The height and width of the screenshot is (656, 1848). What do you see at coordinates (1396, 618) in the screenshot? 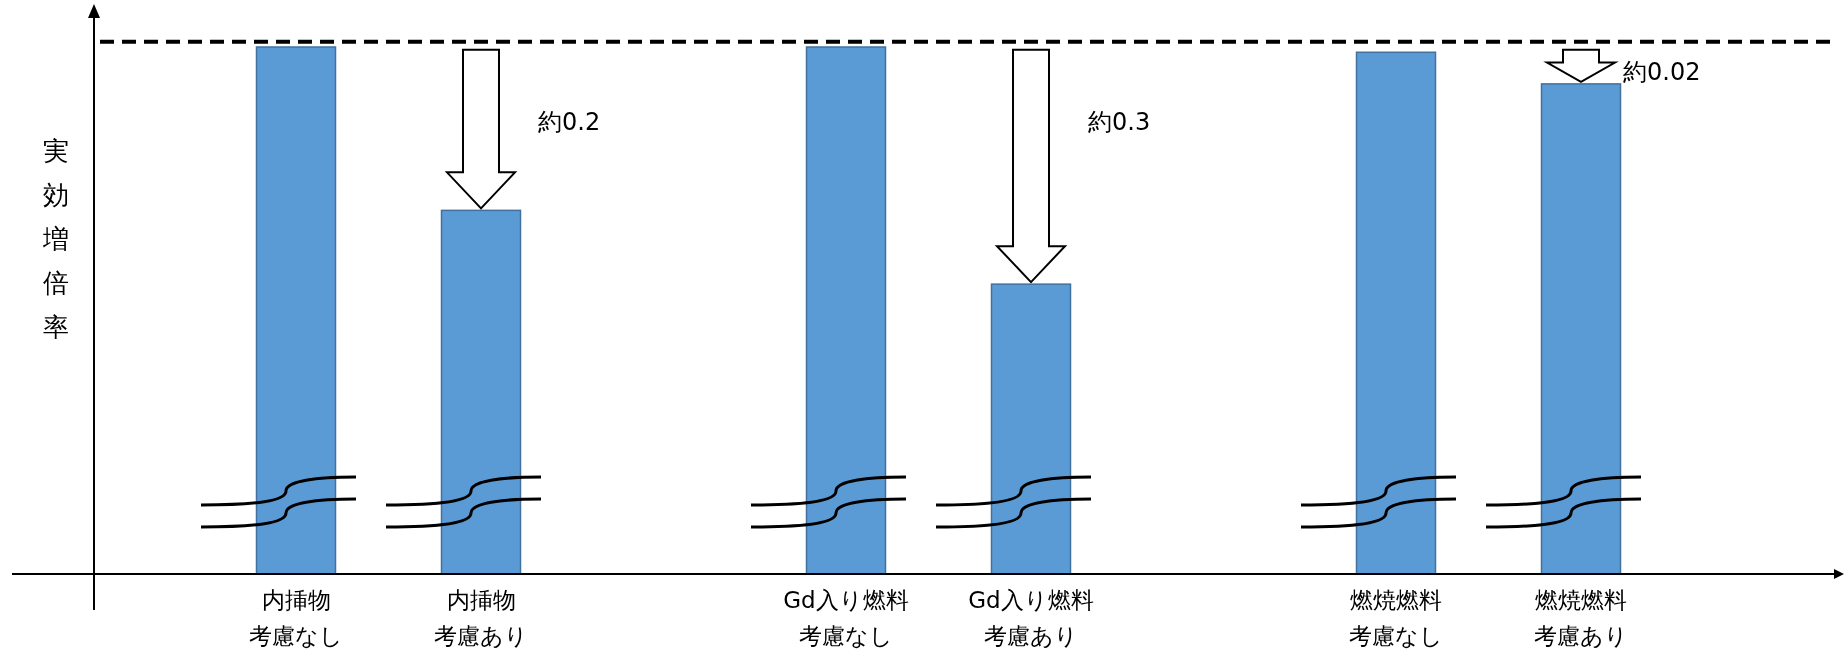
I see `x-tick-label: 燃焼燃料考慮なし` at bounding box center [1396, 618].